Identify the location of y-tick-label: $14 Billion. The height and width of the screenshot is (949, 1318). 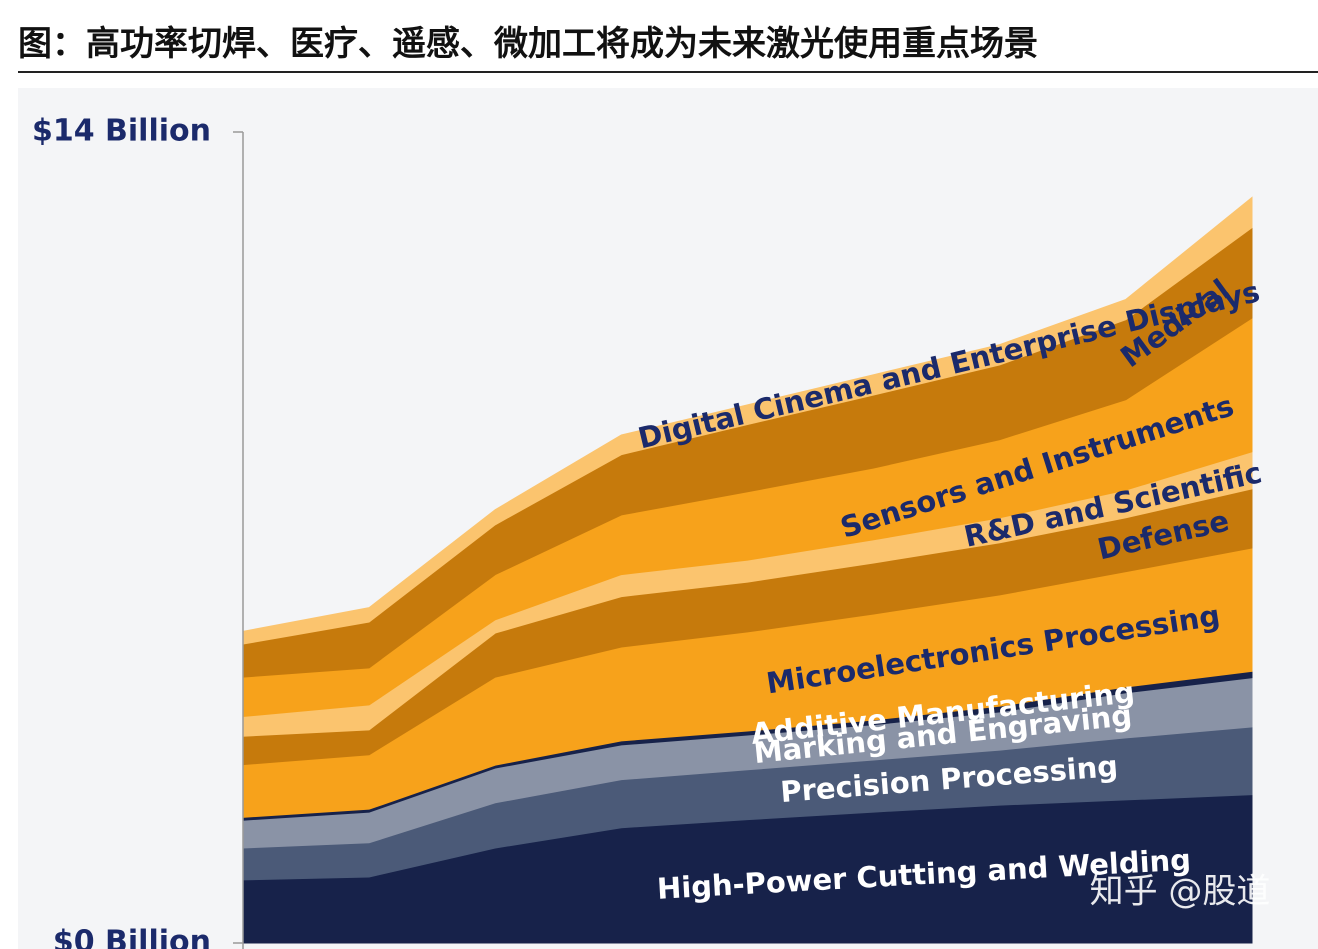
(121, 131).